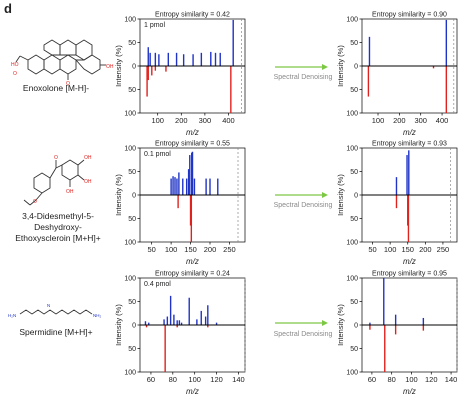 Image resolution: width=475 pixels, height=404 pixels. What do you see at coordinates (60, 59) in the screenshot?
I see `enoxolone-structure-icon` at bounding box center [60, 59].